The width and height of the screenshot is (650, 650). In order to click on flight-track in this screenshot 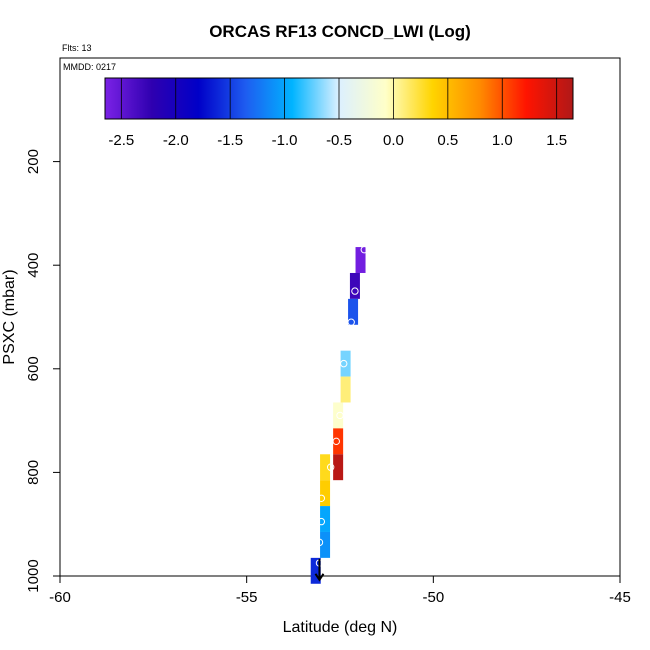, I will do `click(341, 413)`.